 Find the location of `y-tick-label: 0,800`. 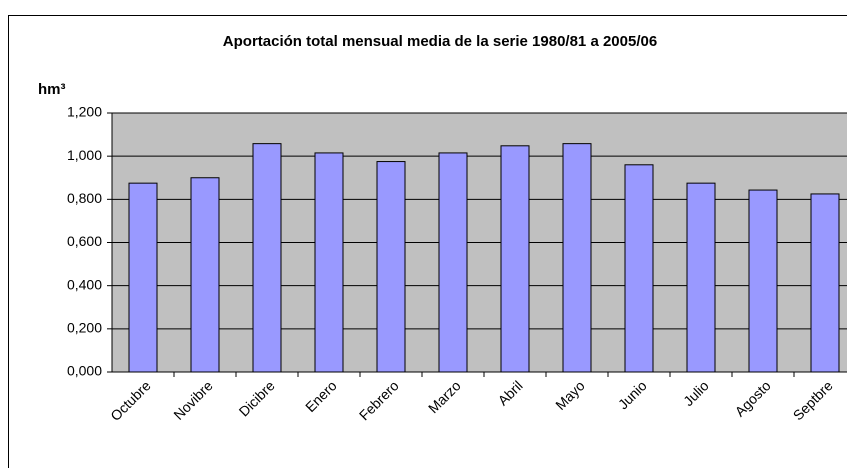

y-tick-label: 0,800 is located at coordinates (84, 198).